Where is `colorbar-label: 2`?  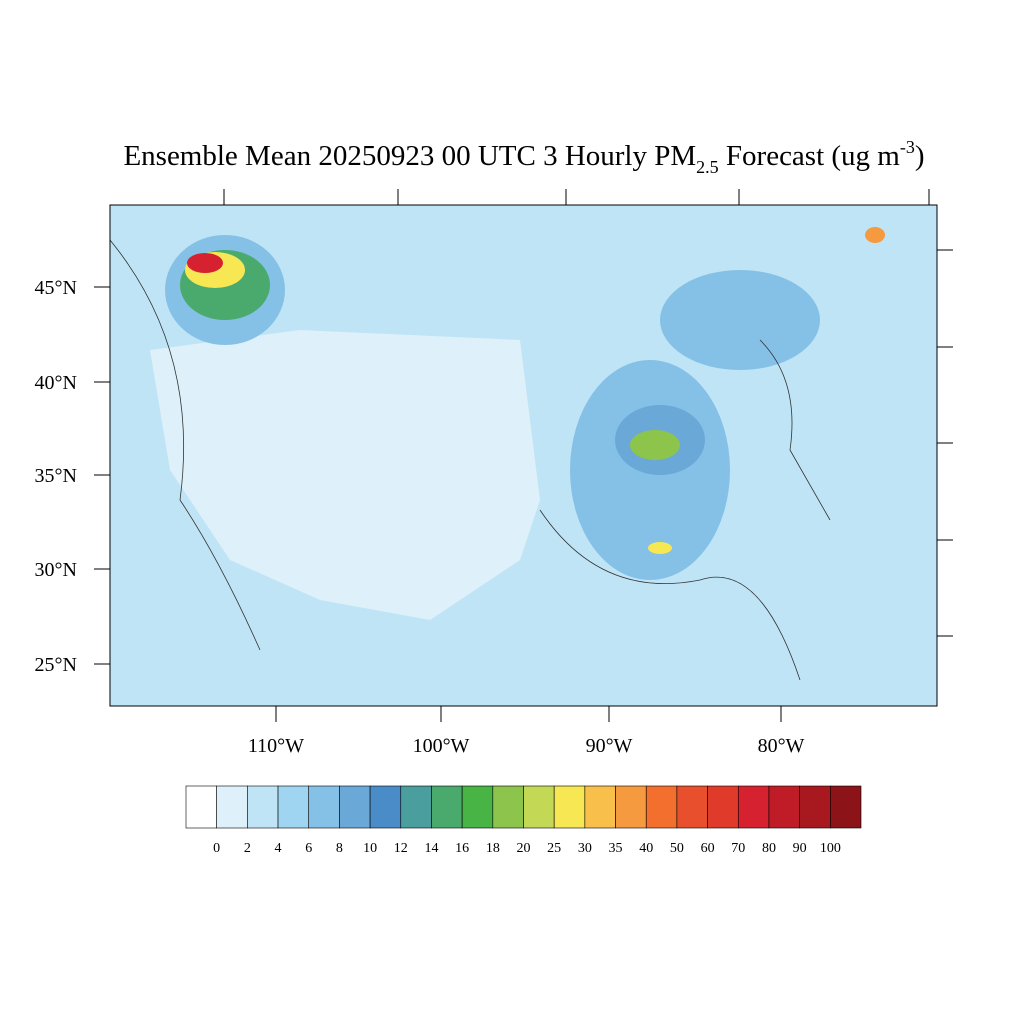 colorbar-label: 2 is located at coordinates (247, 848).